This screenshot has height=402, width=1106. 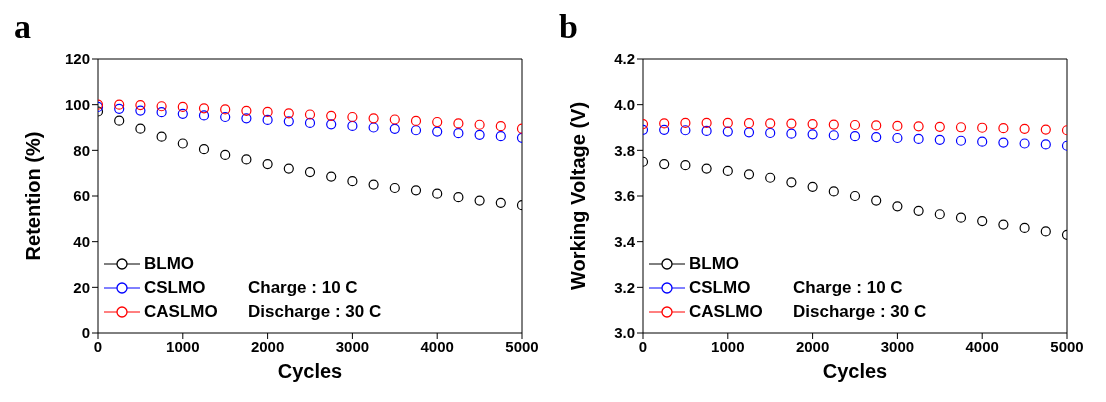 What do you see at coordinates (267, 346) in the screenshot?
I see `x-tick-label: 2000` at bounding box center [267, 346].